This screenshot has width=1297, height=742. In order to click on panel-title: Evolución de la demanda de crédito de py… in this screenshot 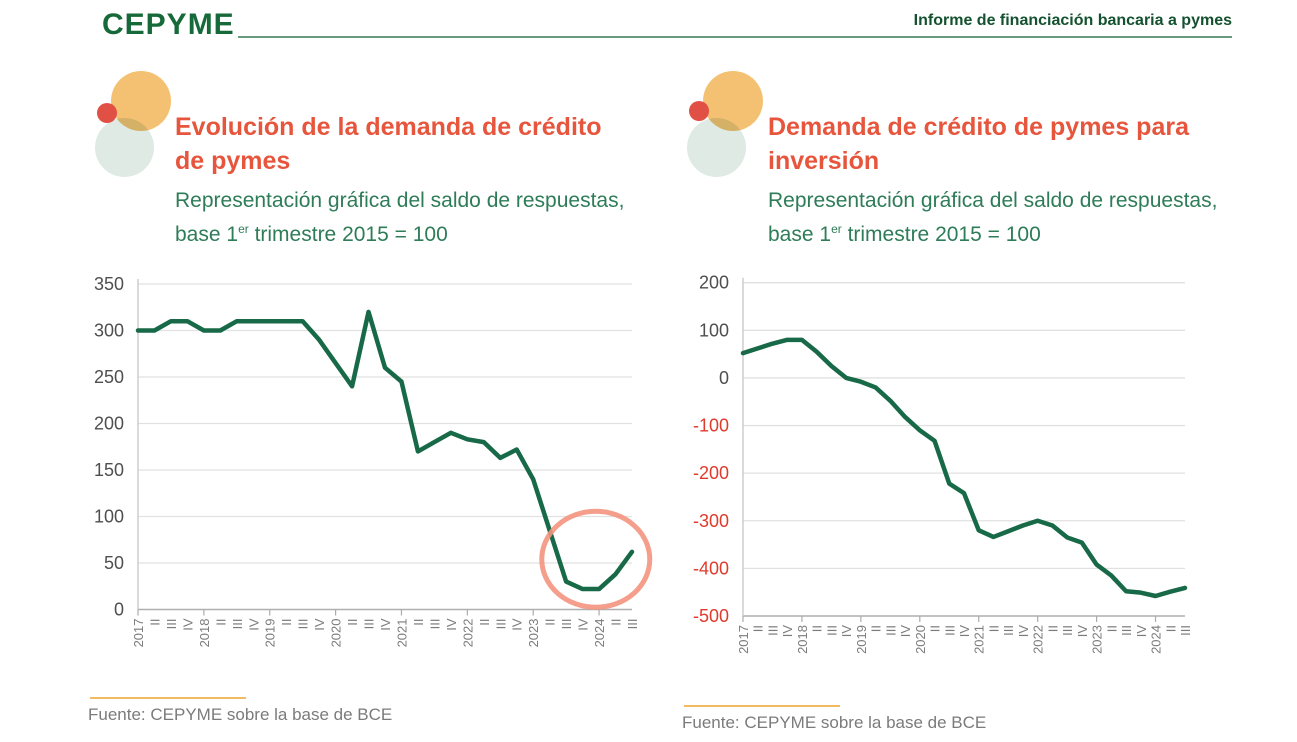, I will do `click(388, 144)`.